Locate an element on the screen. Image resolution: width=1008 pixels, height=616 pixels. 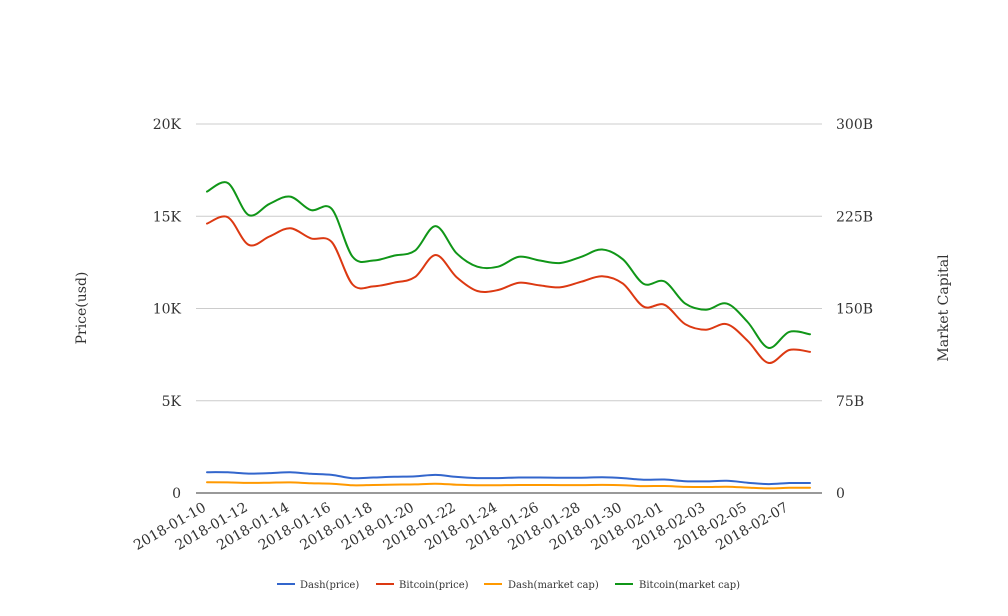
series-line-dash-price is located at coordinates (508, 478).